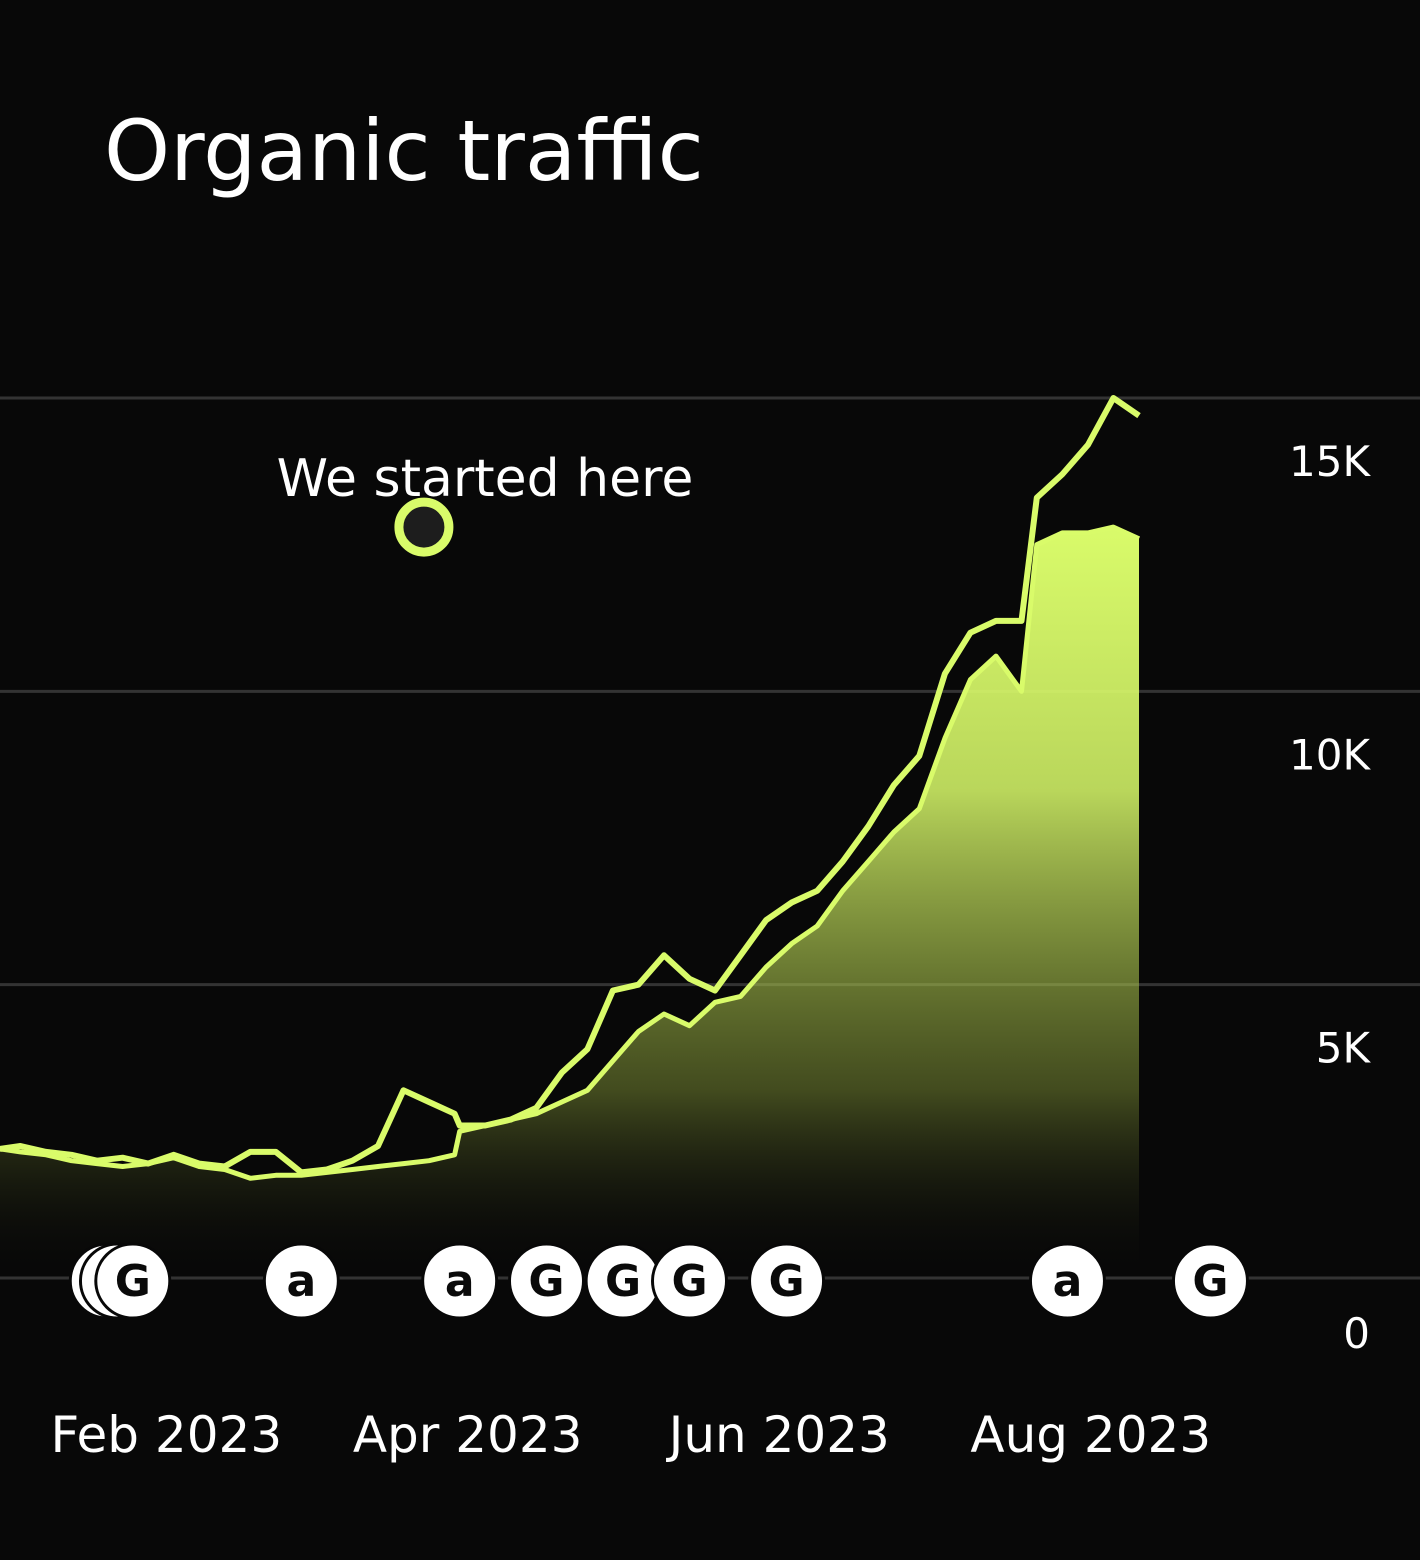 The height and width of the screenshot is (1560, 1420). I want to click on x-axis: Feb 2023 Apr 2023 Jun 2023 Aug 2023, so click(630, 1435).